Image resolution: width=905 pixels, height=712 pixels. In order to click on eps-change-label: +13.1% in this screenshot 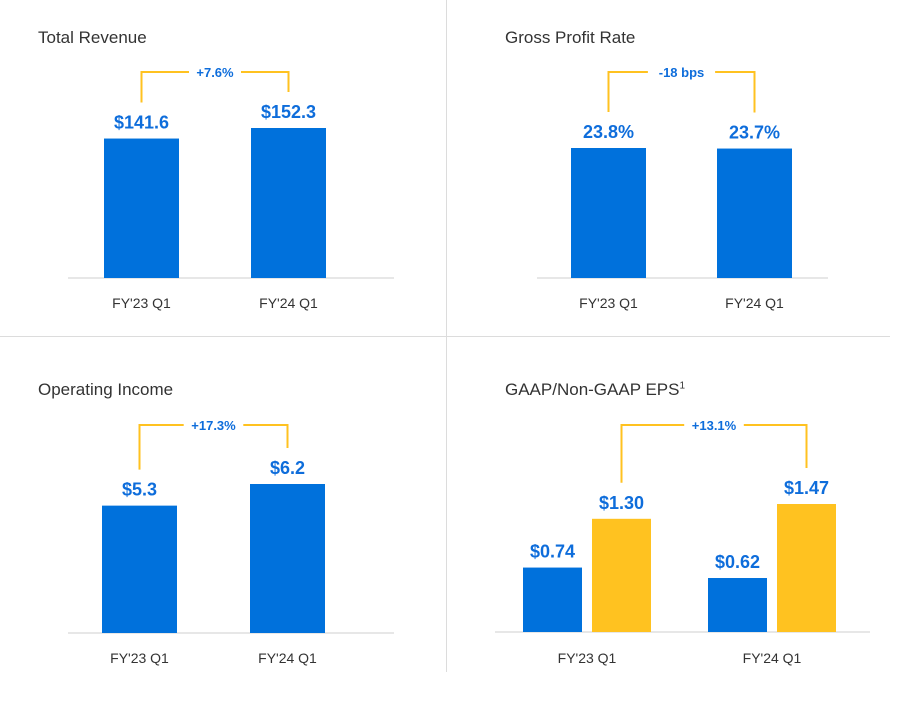, I will do `click(714, 425)`.